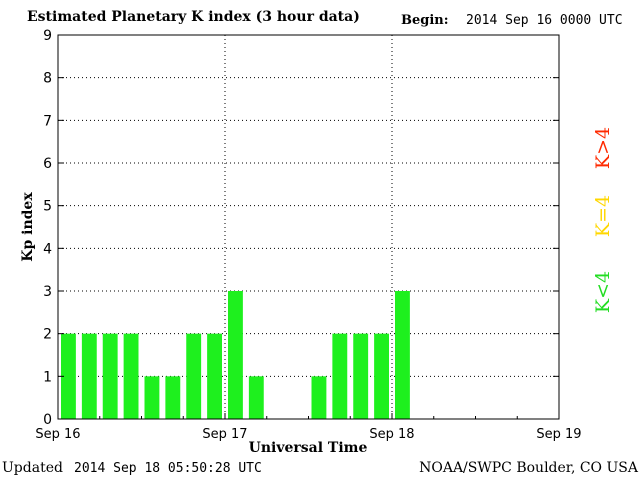 Image resolution: width=640 pixels, height=480 pixels. Describe the element at coordinates (47, 207) in the screenshot. I see `y-tick-label: 5` at that location.